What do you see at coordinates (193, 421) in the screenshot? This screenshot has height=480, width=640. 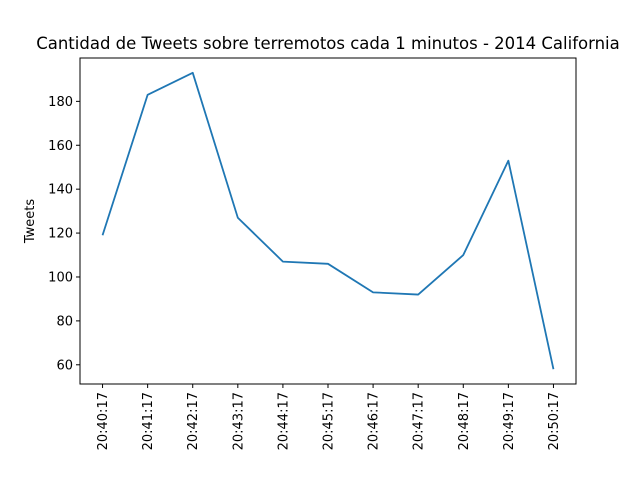 I see `x-tick-label: 20:42:17` at bounding box center [193, 421].